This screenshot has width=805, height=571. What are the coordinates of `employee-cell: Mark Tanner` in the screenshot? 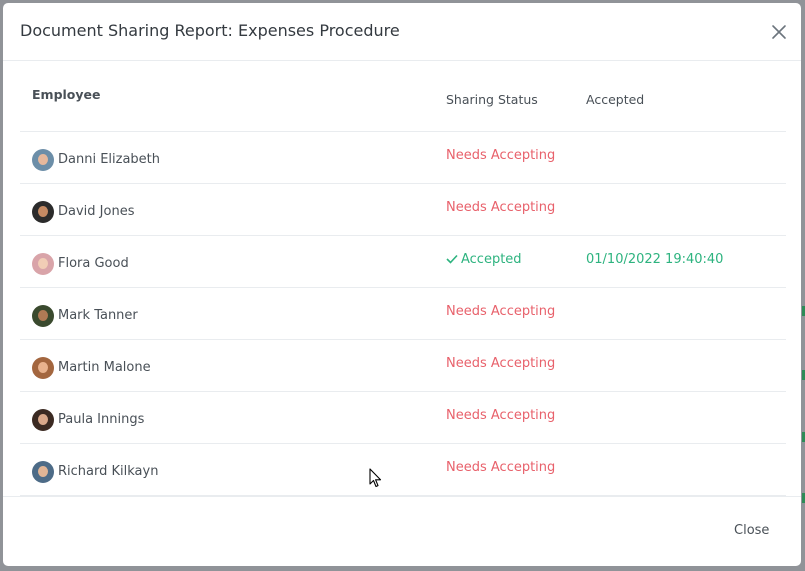 It's located at (233, 313).